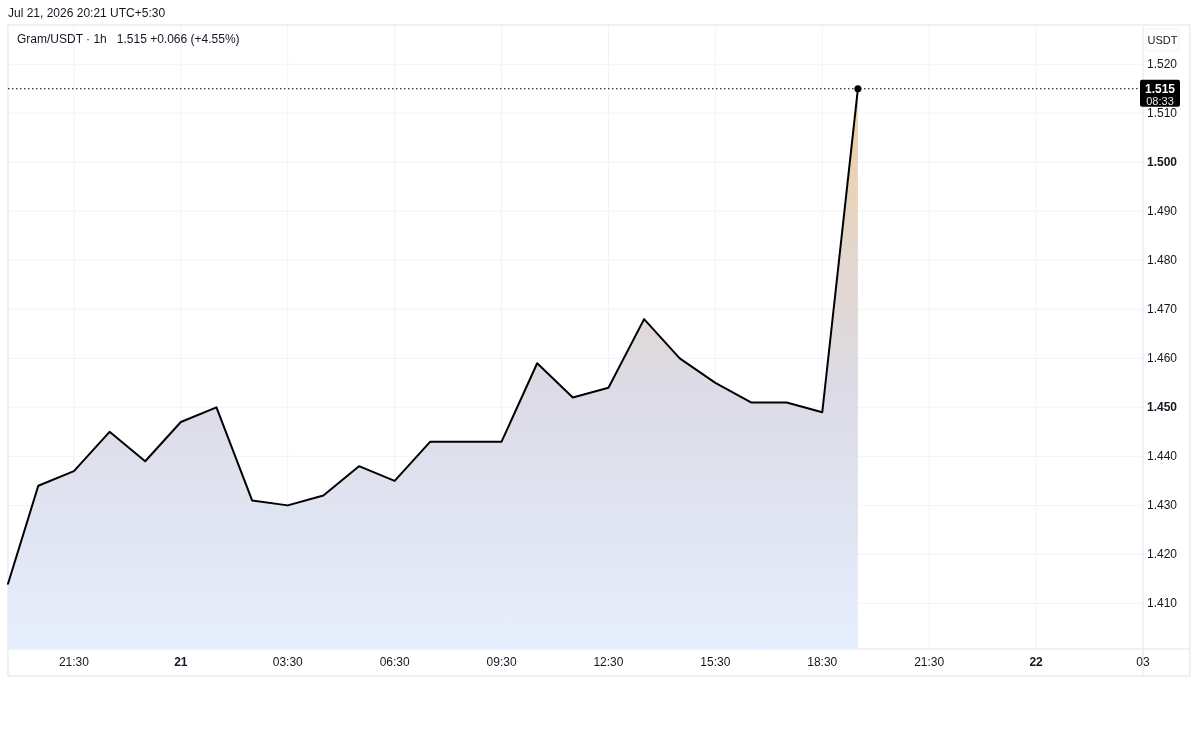 The height and width of the screenshot is (732, 1199). I want to click on ref-line-label: 1.515, so click(1160, 88).